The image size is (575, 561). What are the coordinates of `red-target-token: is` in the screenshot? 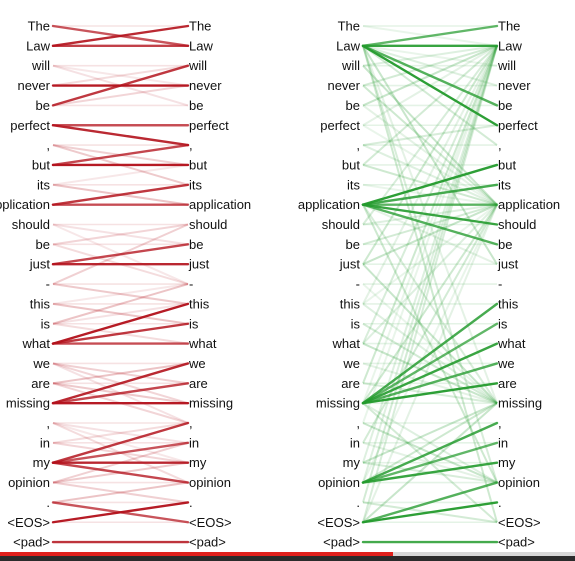 It's located at (194, 323).